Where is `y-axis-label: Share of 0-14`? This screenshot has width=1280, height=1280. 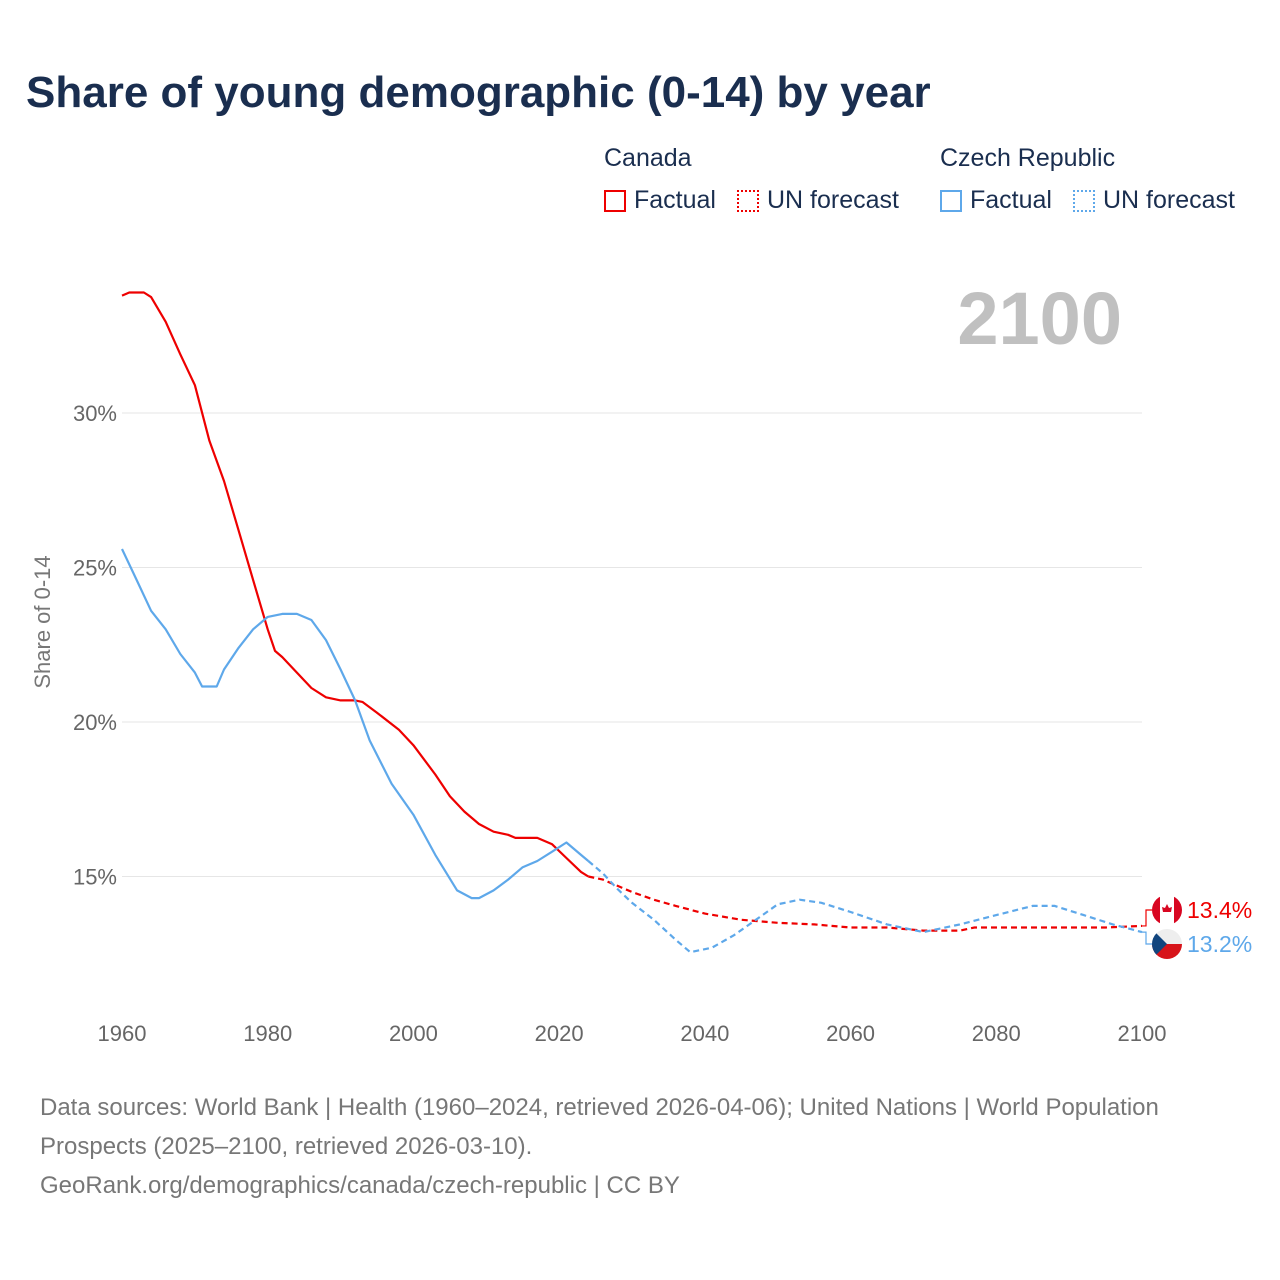 y-axis-label: Share of 0-14 is located at coordinates (42, 621).